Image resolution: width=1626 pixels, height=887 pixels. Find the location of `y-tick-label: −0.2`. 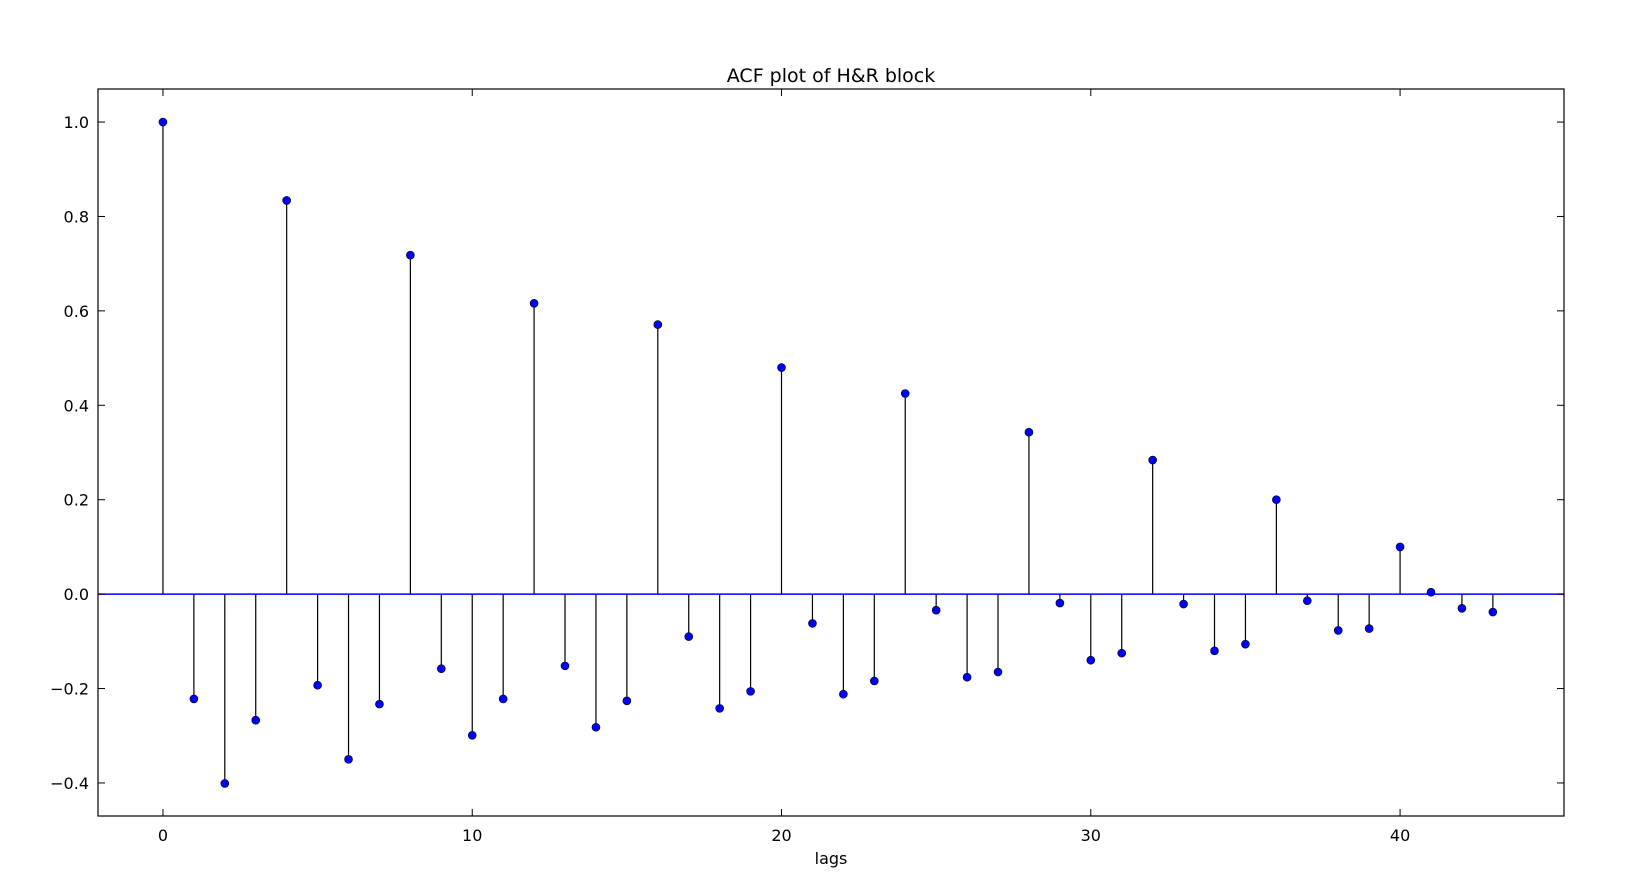

y-tick-label: −0.2 is located at coordinates (69, 689).